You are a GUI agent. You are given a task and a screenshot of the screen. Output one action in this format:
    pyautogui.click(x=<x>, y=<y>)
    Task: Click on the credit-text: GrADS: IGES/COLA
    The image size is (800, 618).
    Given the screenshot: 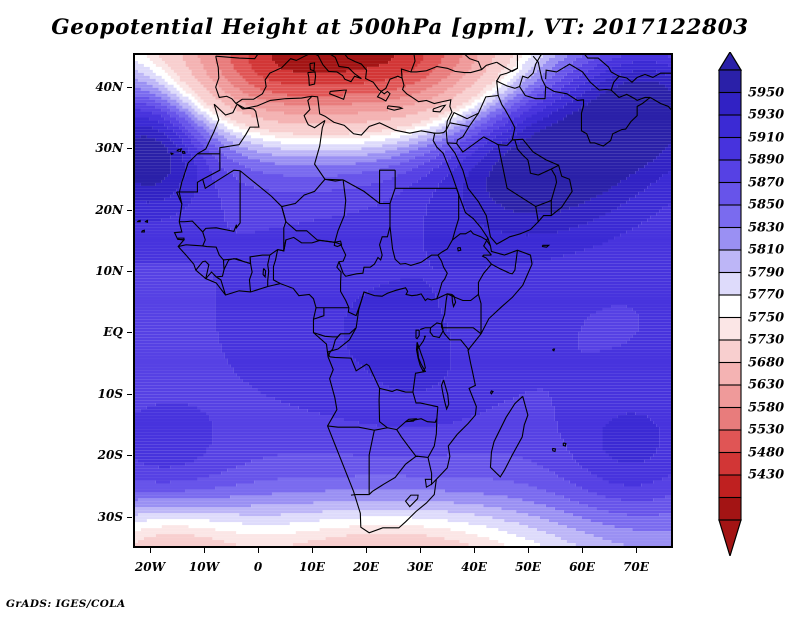 What is the action you would take?
    pyautogui.click(x=66, y=604)
    